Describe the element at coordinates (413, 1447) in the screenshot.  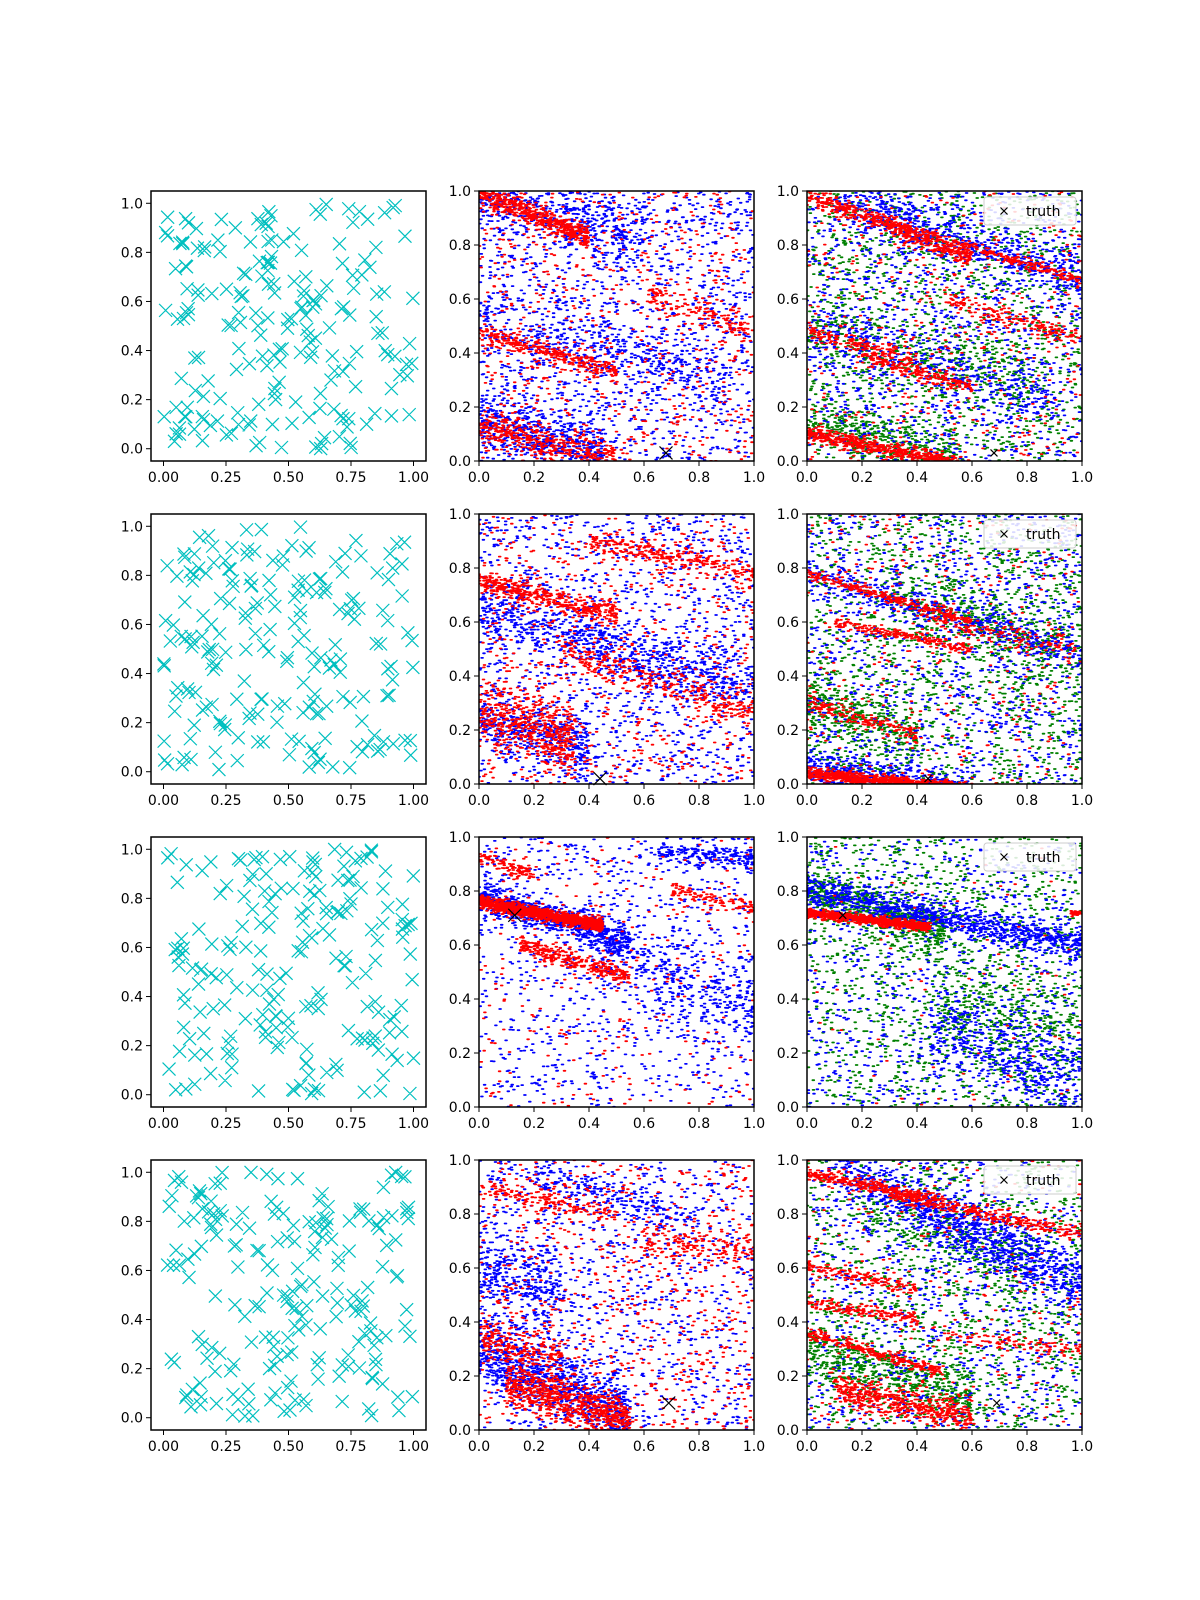
I see `x-tick-label: 1.00` at that location.